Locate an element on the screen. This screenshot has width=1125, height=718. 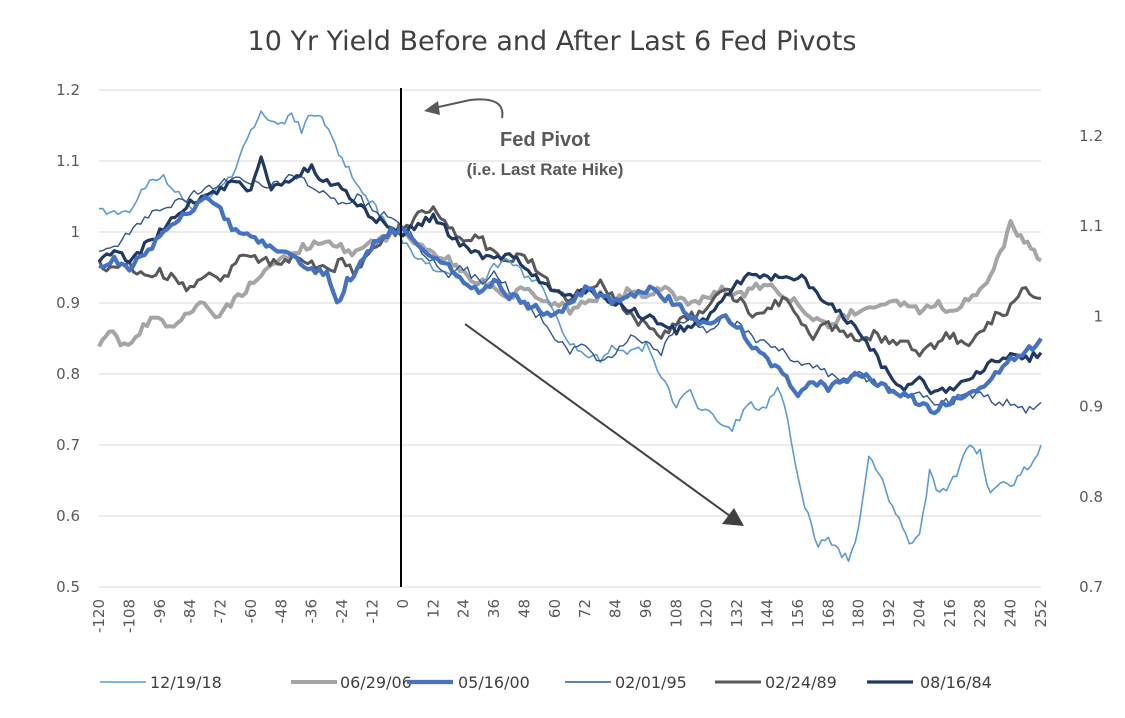
y-right-tick-label: 1 is located at coordinates (1098, 316).